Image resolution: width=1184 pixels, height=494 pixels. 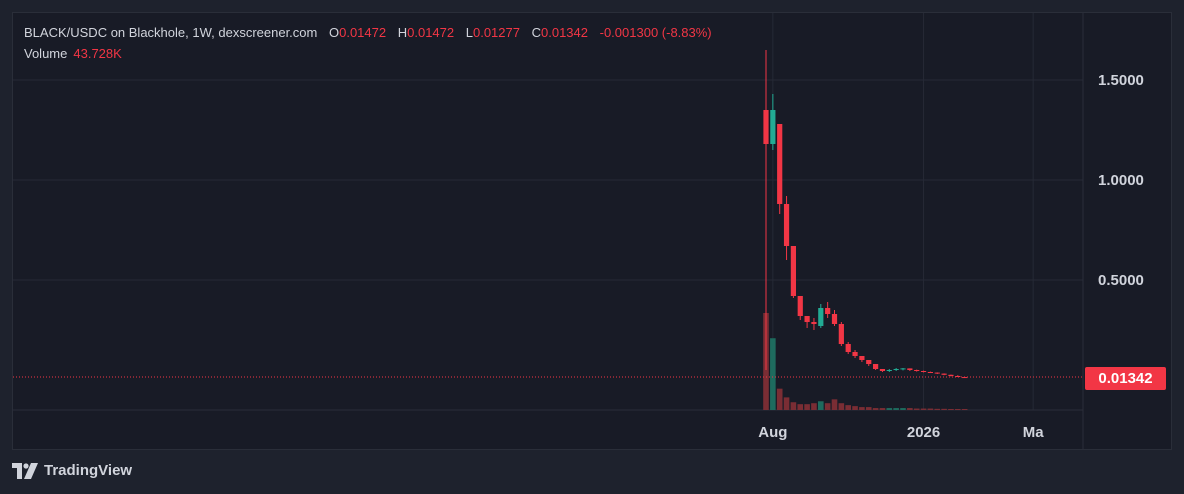 What do you see at coordinates (772, 432) in the screenshot?
I see `x-tick-label: Aug` at bounding box center [772, 432].